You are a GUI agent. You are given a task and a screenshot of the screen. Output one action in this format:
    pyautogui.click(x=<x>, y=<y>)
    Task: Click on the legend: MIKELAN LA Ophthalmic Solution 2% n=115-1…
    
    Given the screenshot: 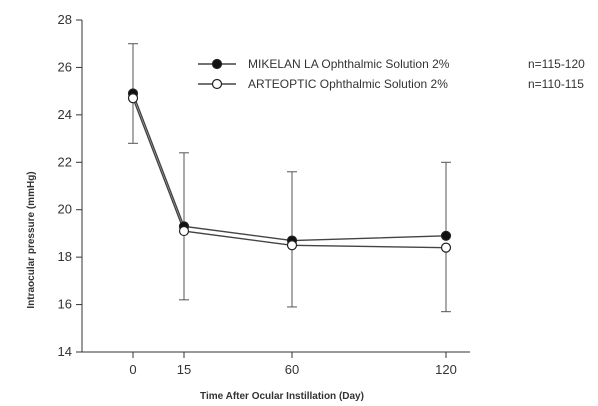 What is the action you would take?
    pyautogui.click(x=391, y=74)
    